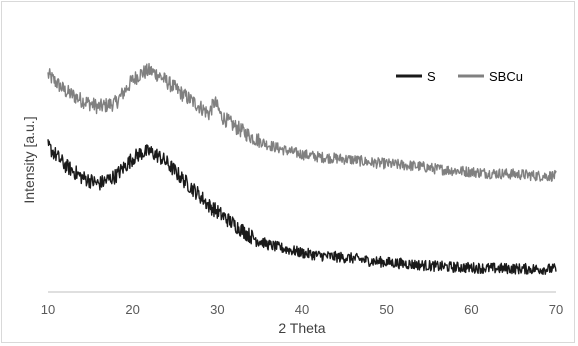 The width and height of the screenshot is (578, 346). Describe the element at coordinates (506, 76) in the screenshot. I see `legend-label-sbcu: SBCu` at that location.